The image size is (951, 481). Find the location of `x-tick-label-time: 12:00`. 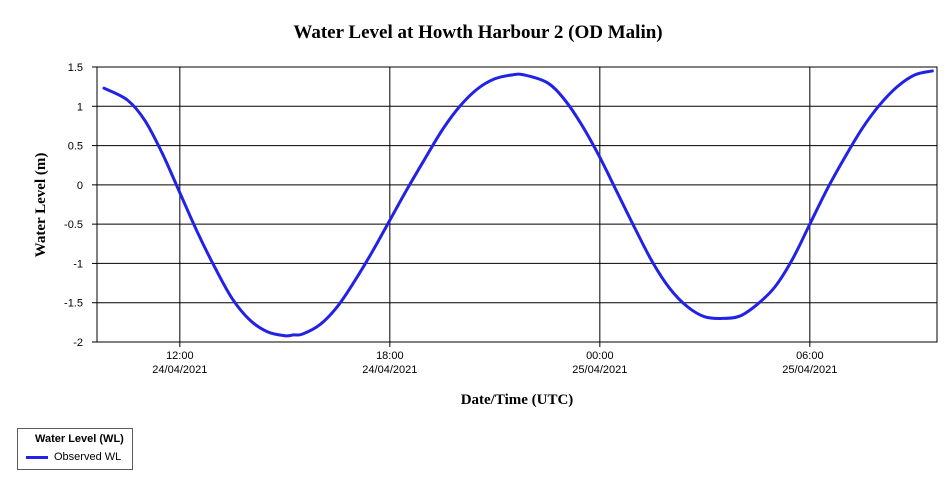

x-tick-label-time: 12:00 is located at coordinates (180, 356).